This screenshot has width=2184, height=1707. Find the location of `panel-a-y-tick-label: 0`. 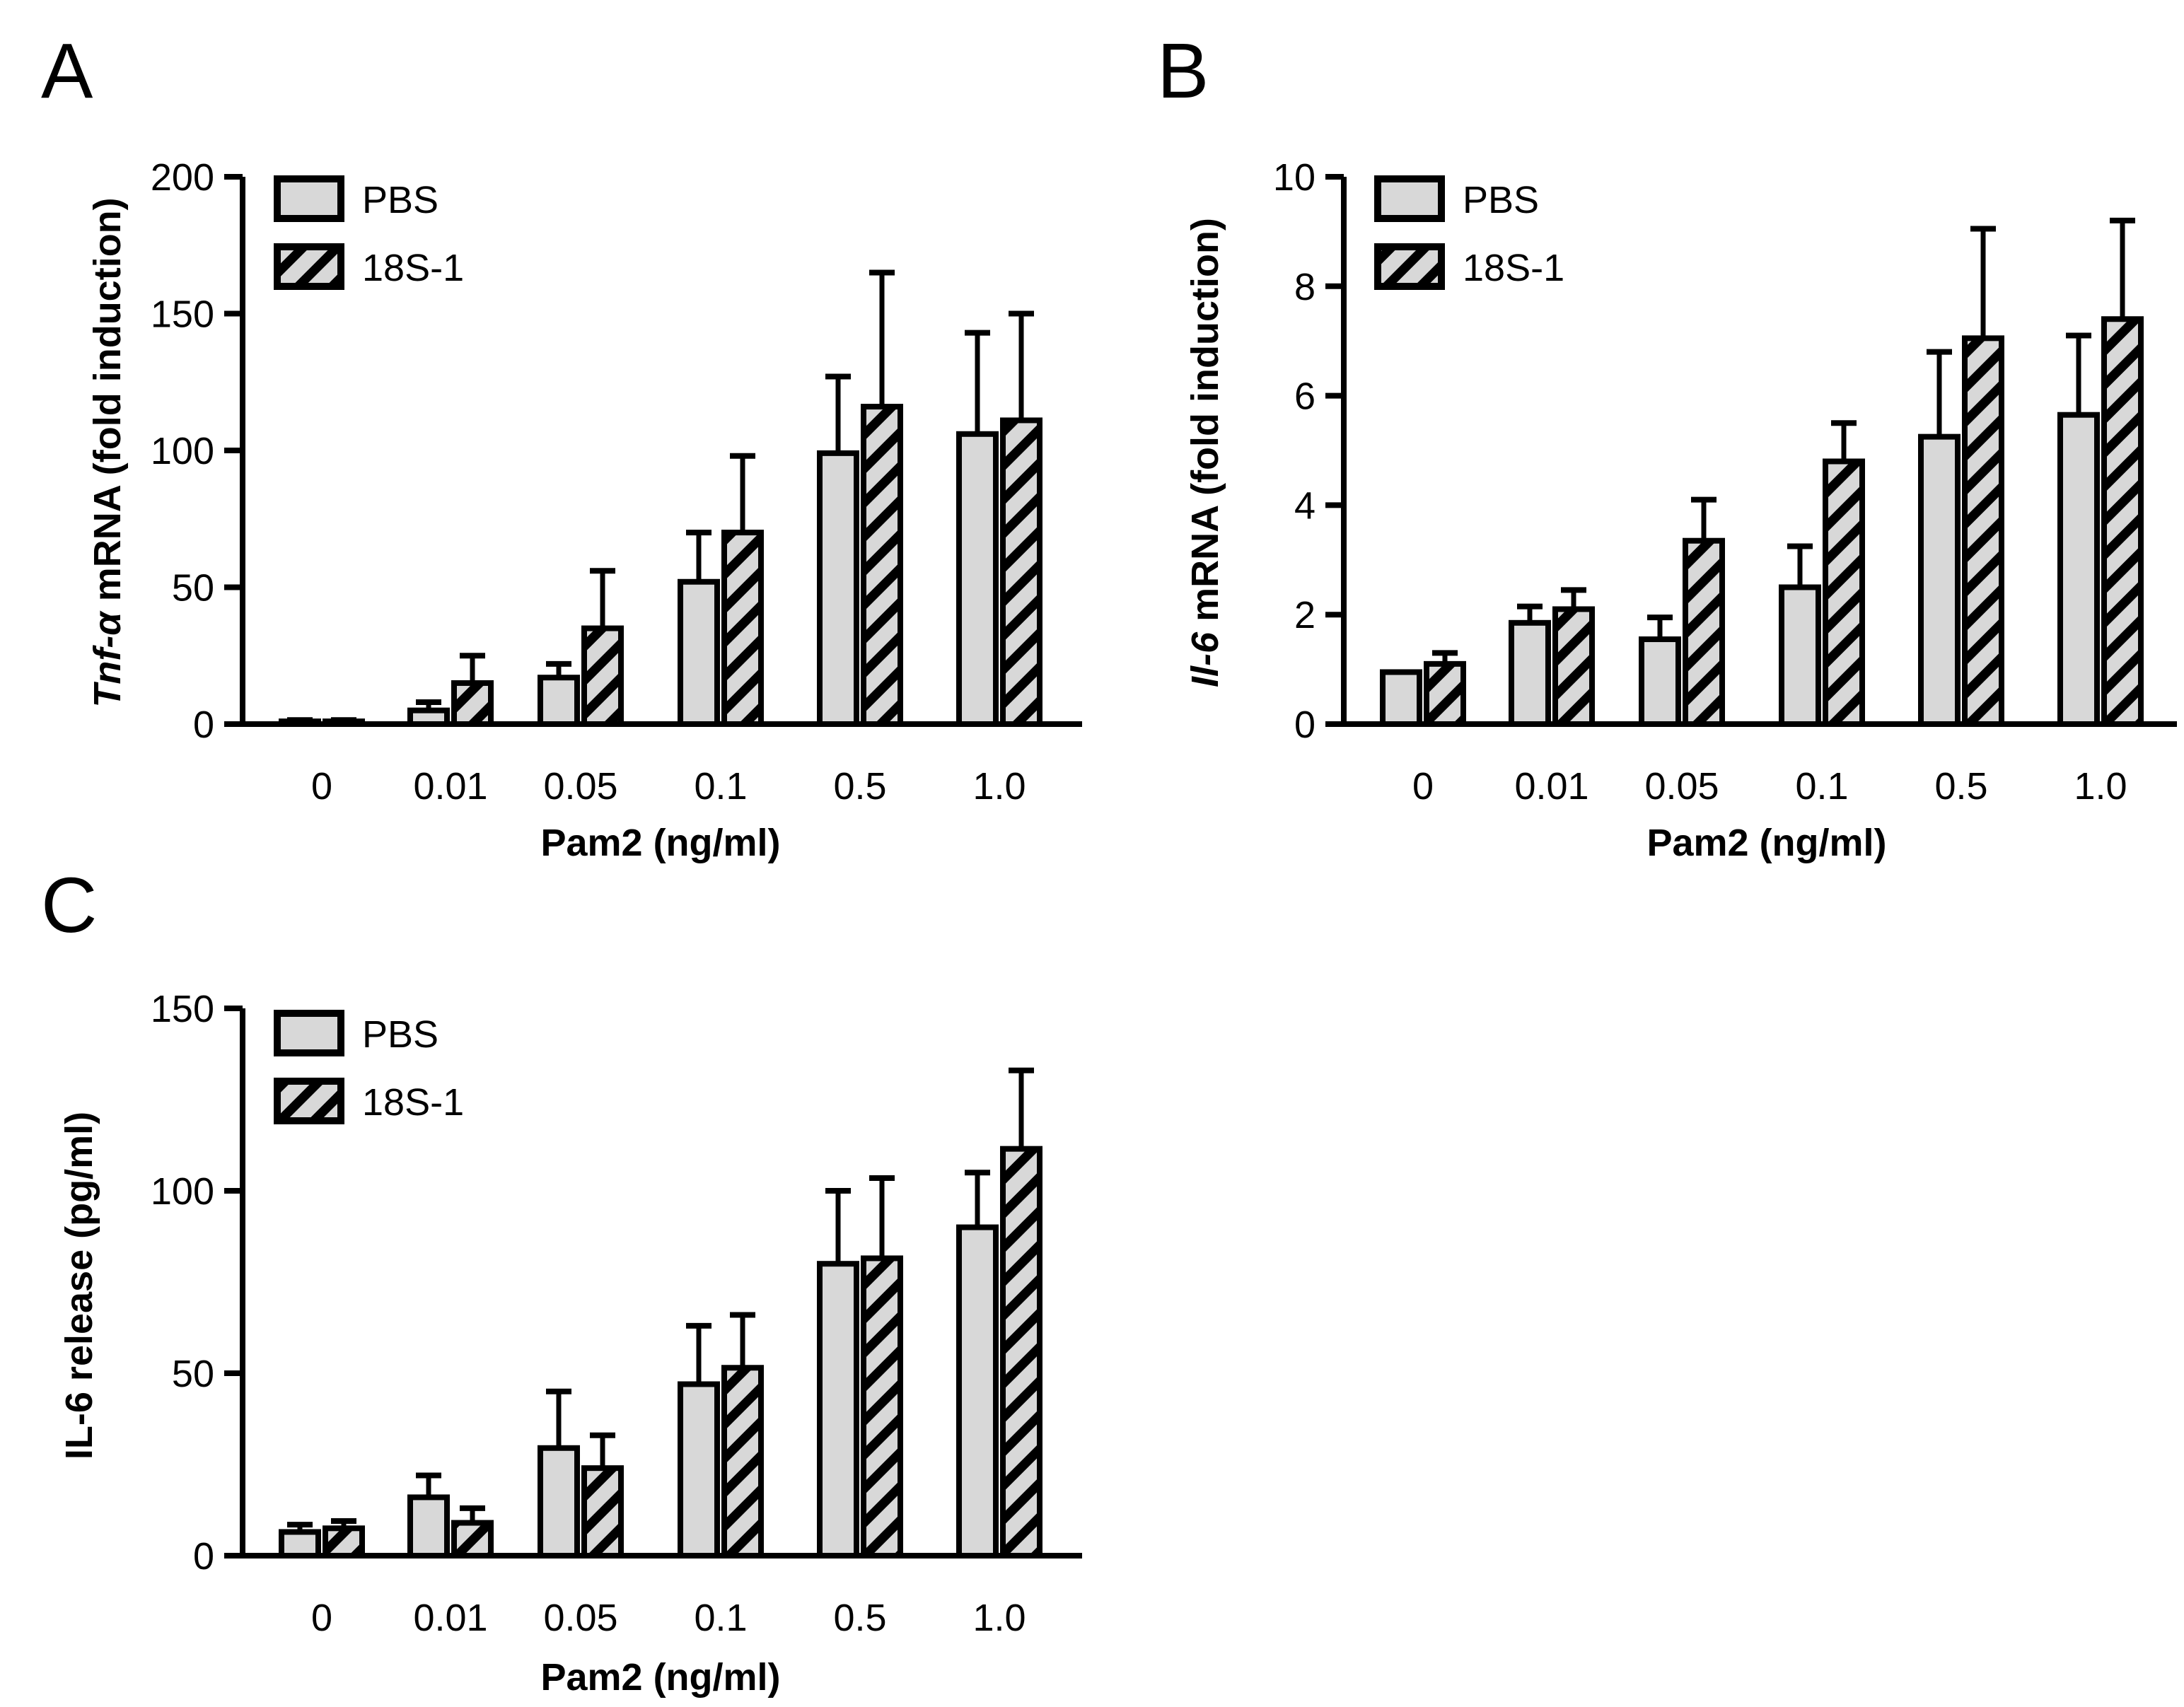

panel-a-y-tick-label: 0 is located at coordinates (203, 725).